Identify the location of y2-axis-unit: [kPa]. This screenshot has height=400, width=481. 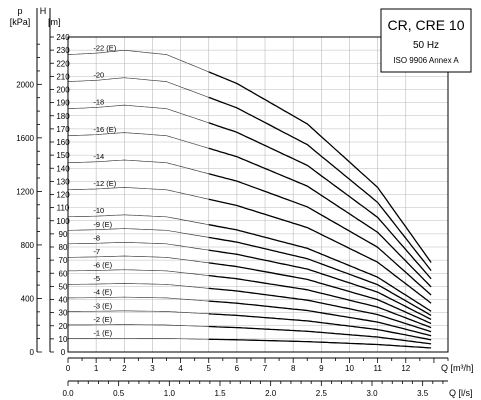
(20, 22).